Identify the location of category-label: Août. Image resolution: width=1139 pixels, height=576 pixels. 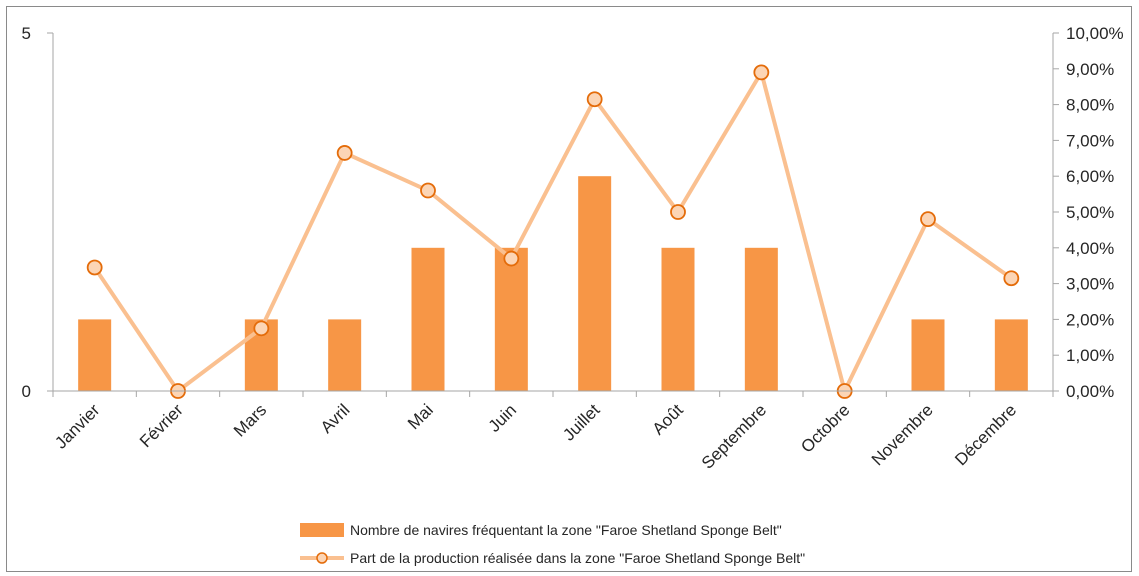
(668, 419).